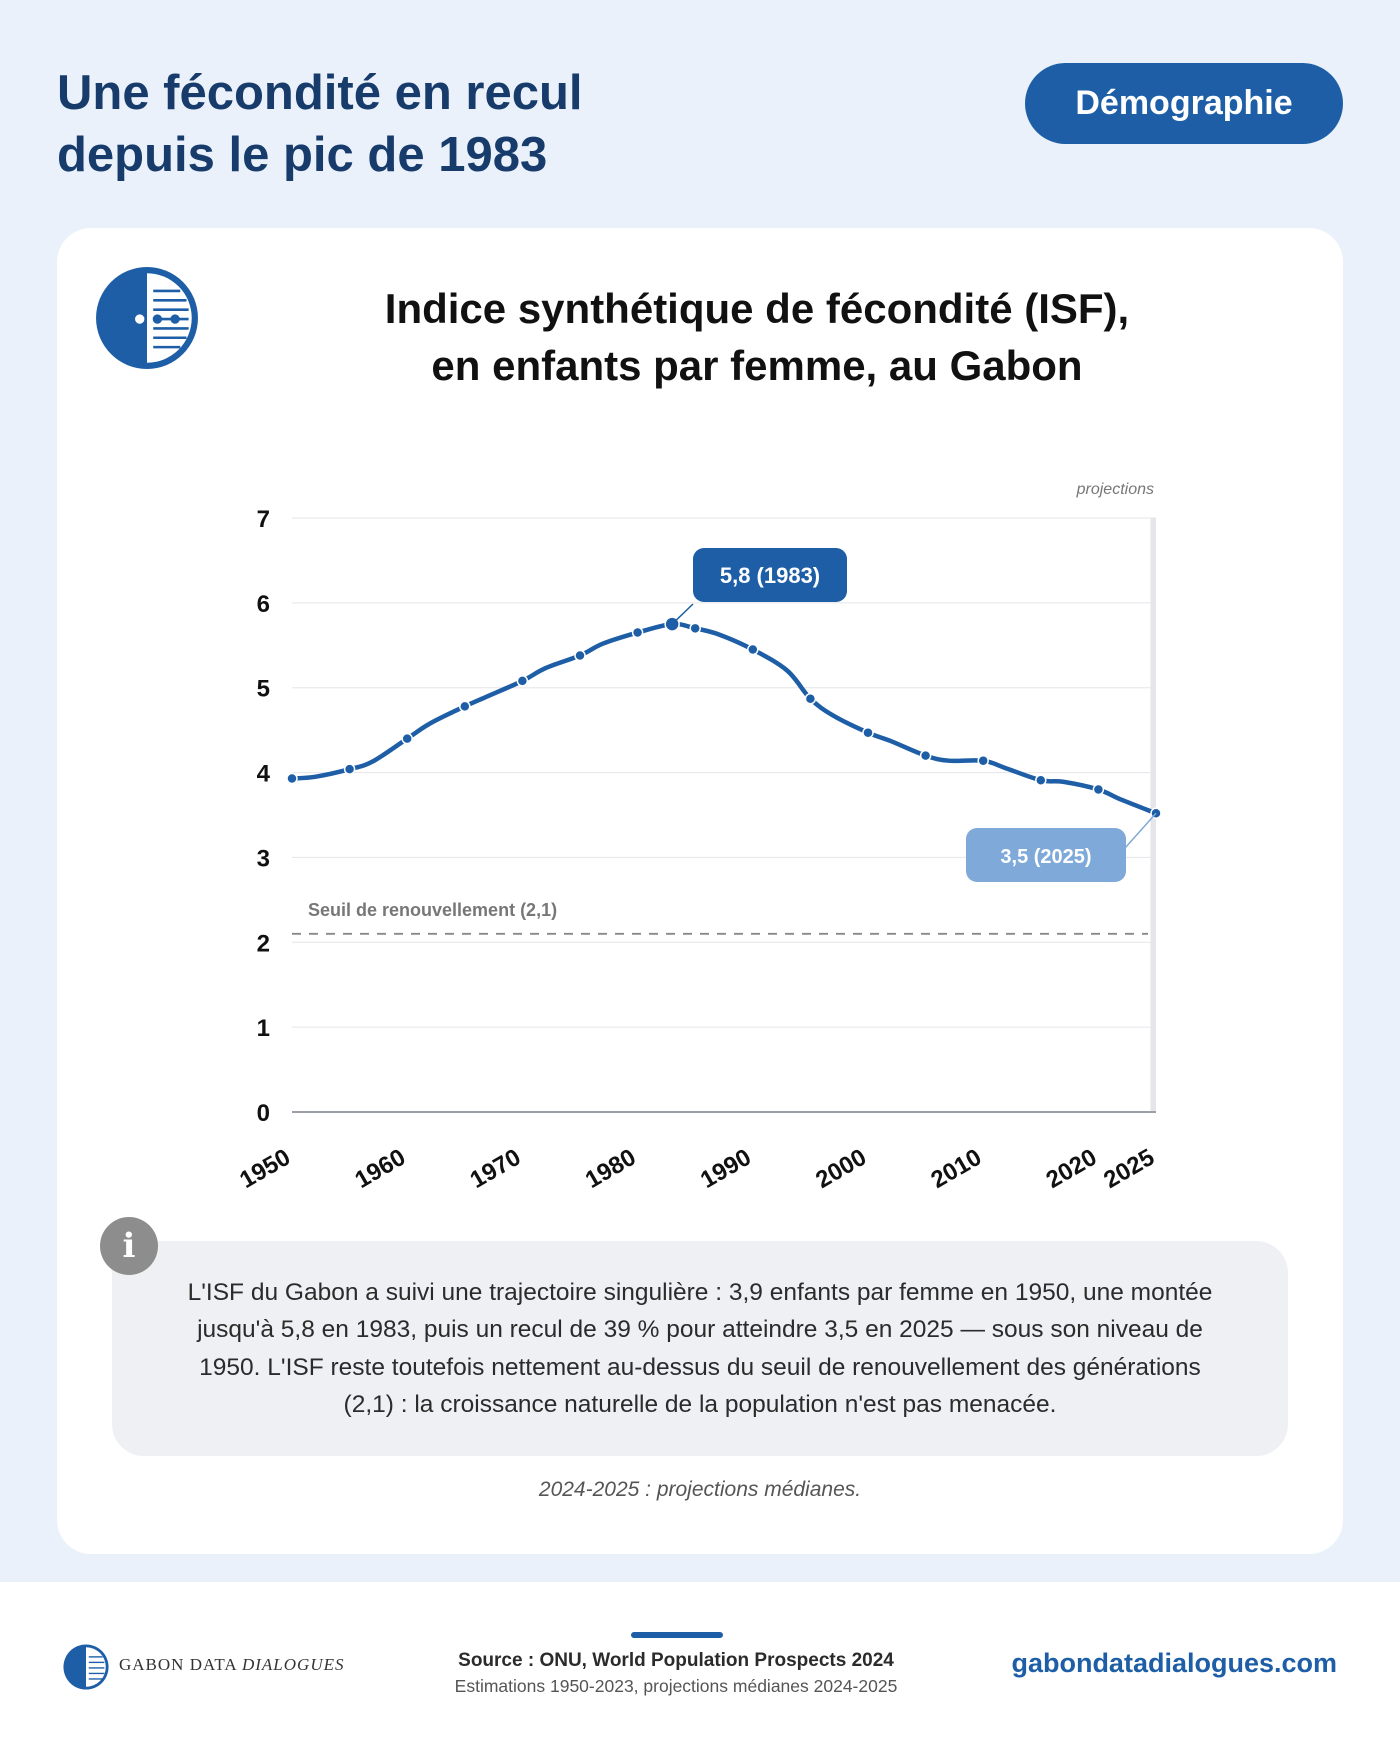 Image resolution: width=1400 pixels, height=1750 pixels. I want to click on y-tick-label: 6, so click(263, 604).